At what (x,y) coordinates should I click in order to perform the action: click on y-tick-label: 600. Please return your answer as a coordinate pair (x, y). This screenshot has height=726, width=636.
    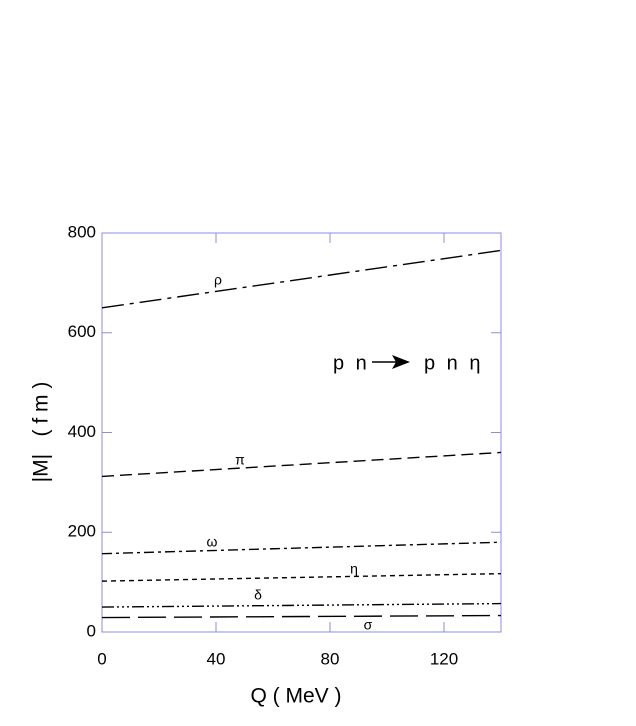
    Looking at the image, I should click on (82, 331).